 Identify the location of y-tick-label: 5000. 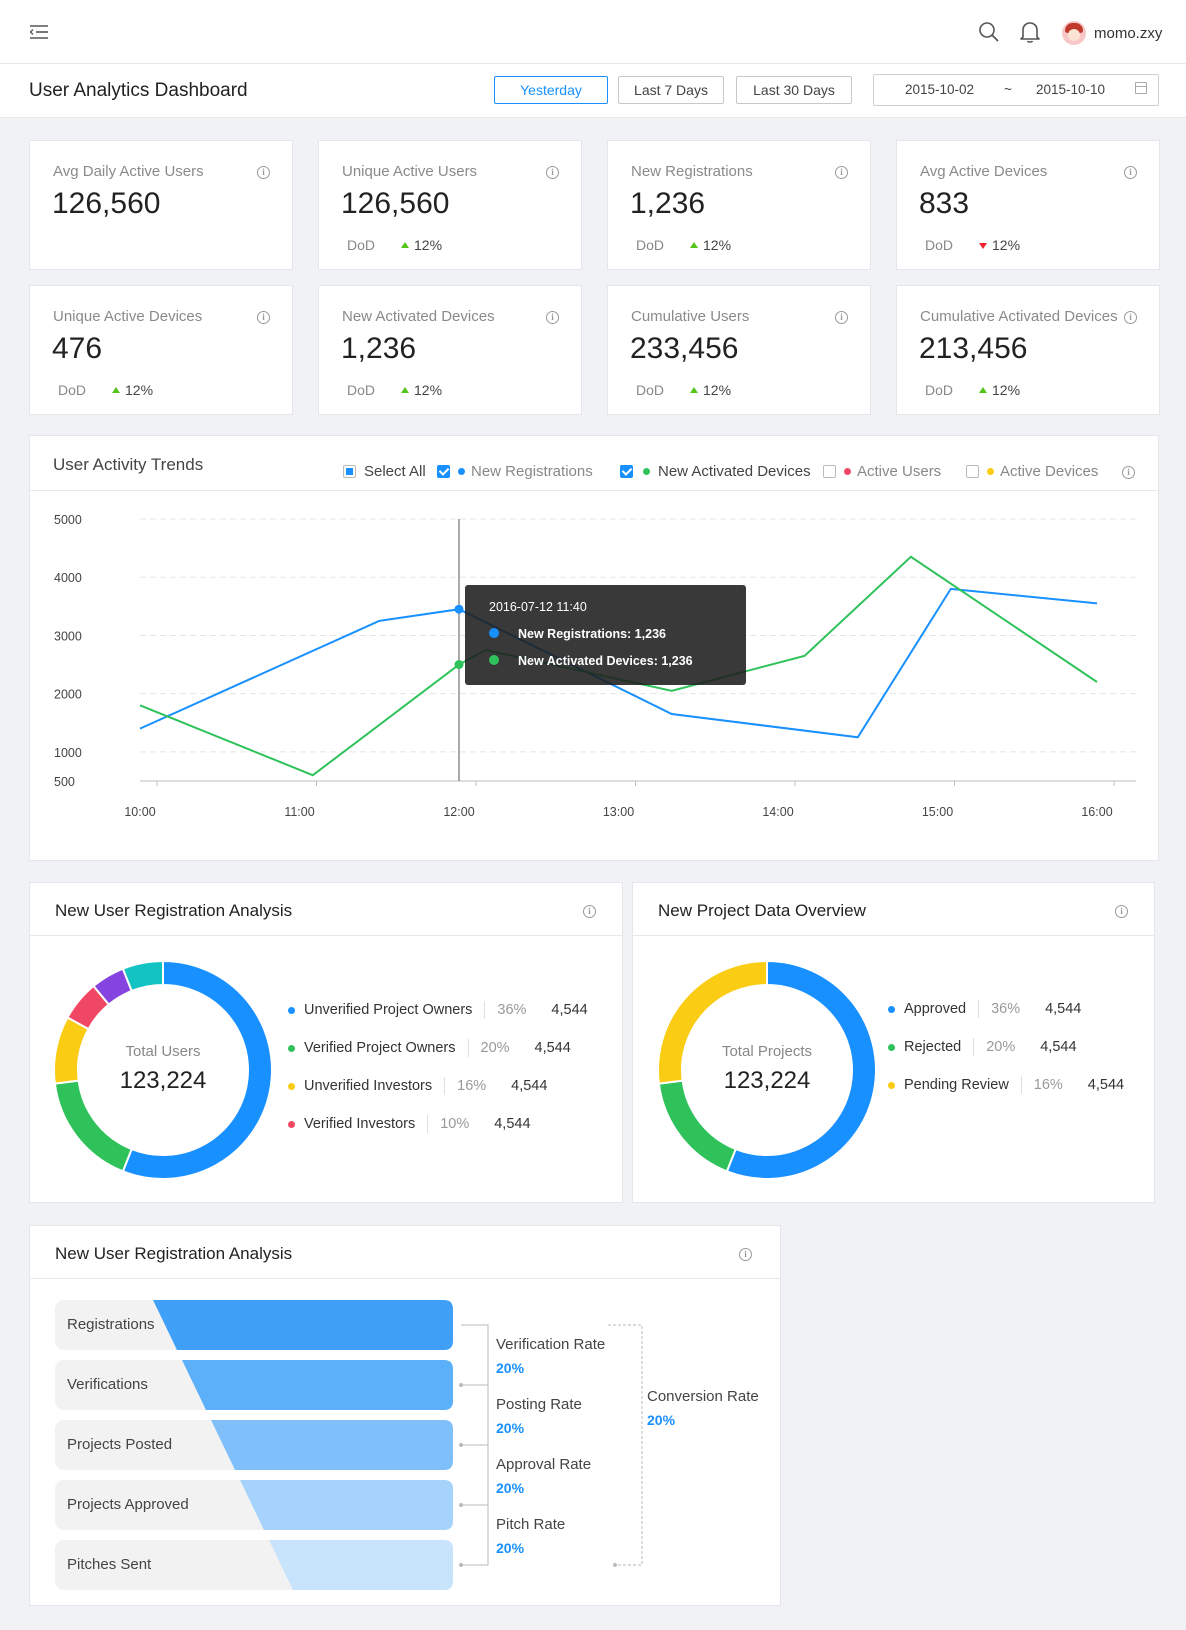
(68, 520).